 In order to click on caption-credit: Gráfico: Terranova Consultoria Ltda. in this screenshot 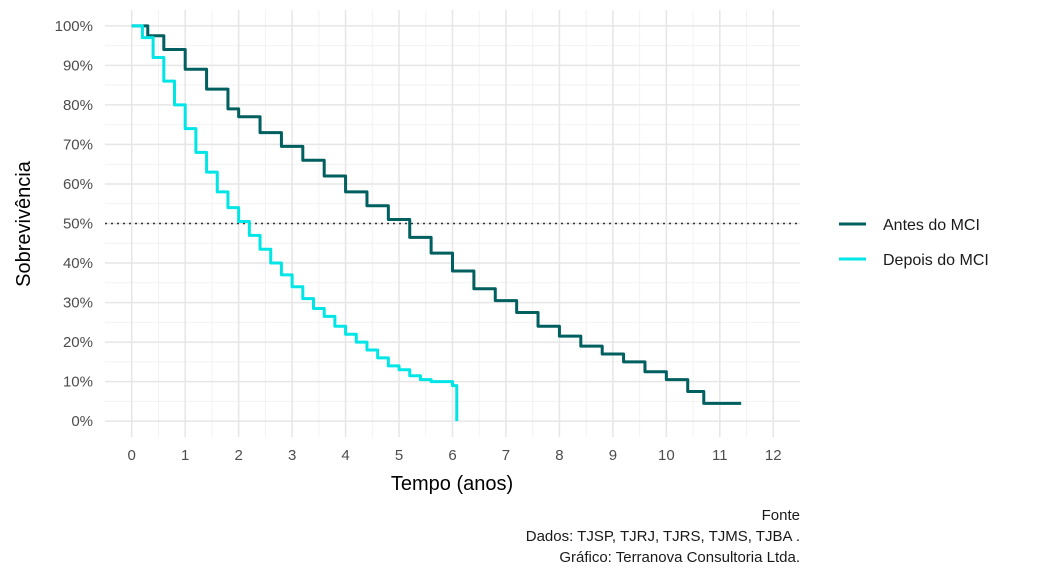, I will do `click(679, 557)`.